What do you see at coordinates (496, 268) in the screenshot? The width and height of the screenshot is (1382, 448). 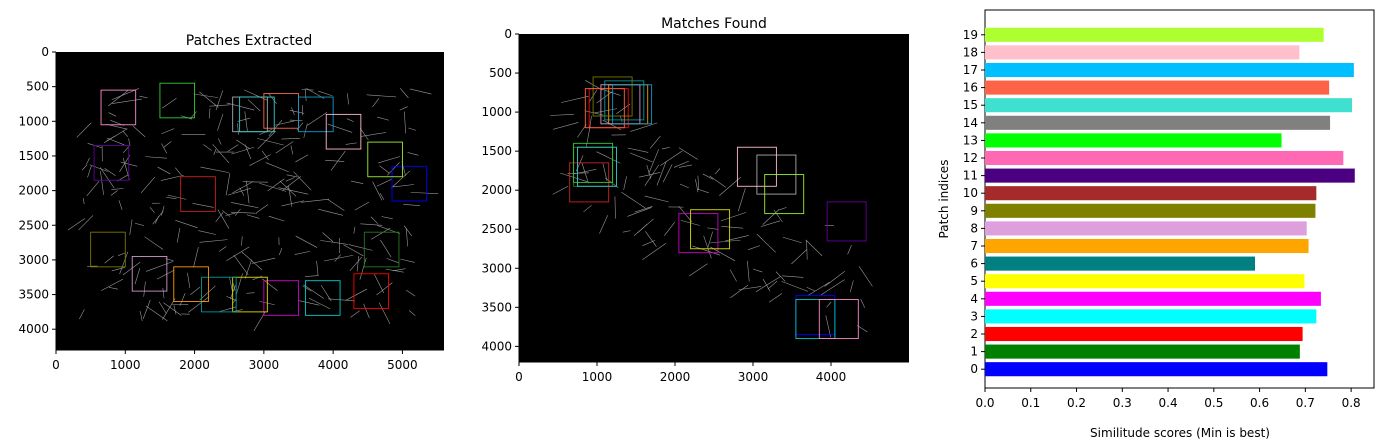 I see `y-tick-label: 3000` at bounding box center [496, 268].